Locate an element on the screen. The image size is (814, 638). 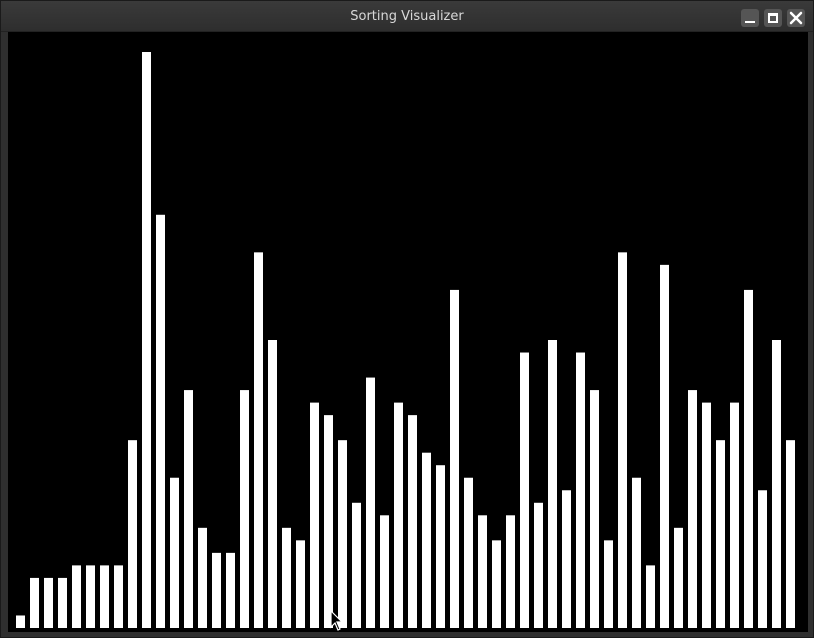
title-bar: Sorting Visualizer is located at coordinates (407, 16).